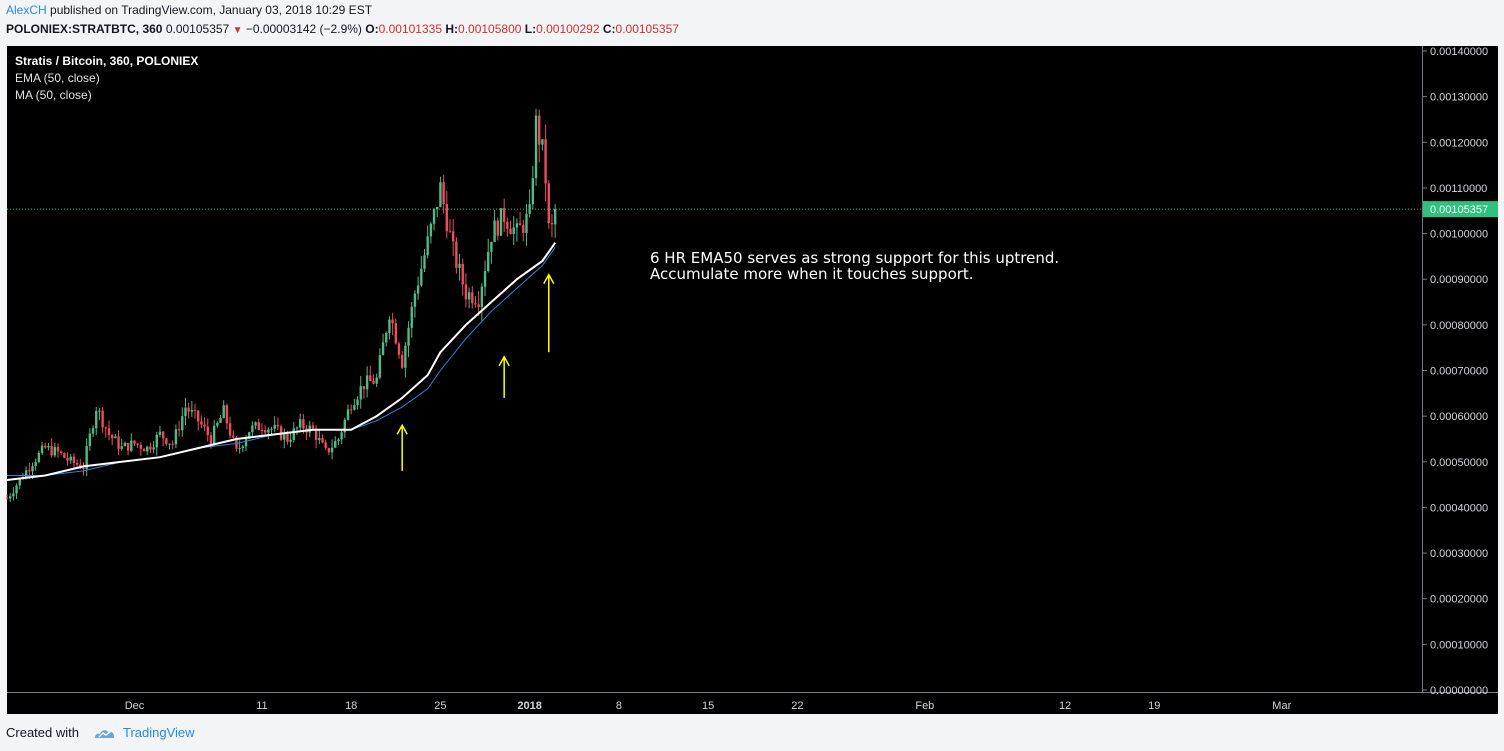 This screenshot has width=1504, height=751. What do you see at coordinates (281, 361) in the screenshot?
I see `ema-line` at bounding box center [281, 361].